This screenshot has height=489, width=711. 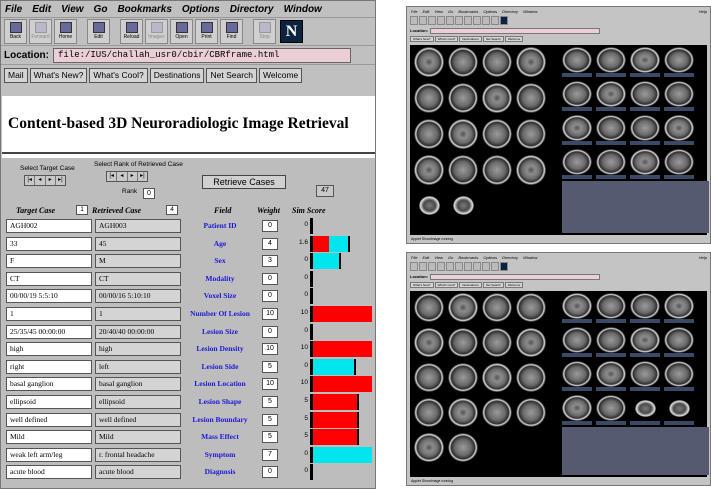 What do you see at coordinates (446, 39) in the screenshot?
I see `mini-nav-button: What's Cool?` at bounding box center [446, 39].